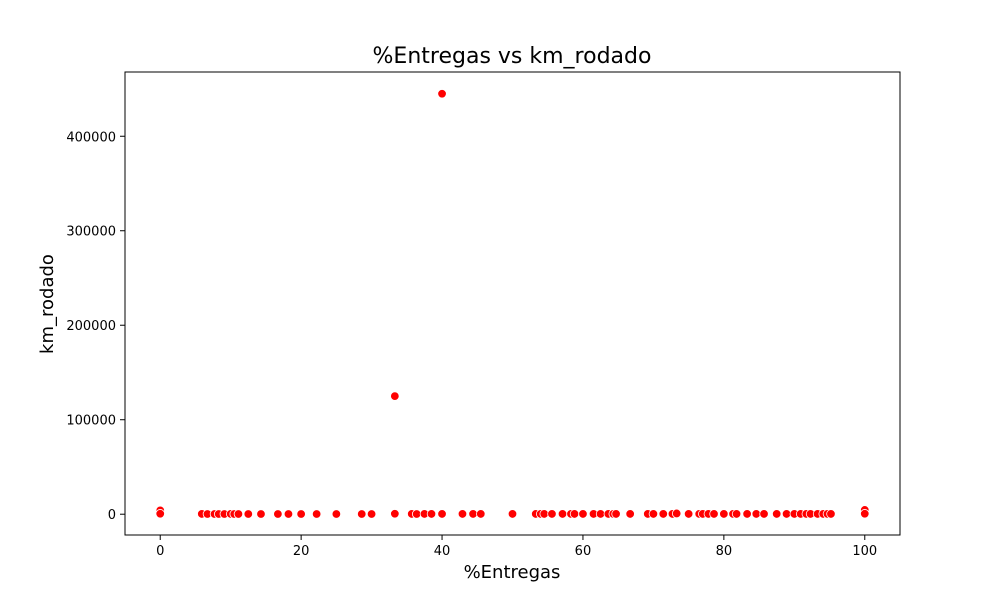 This screenshot has width=1000, height=600. I want to click on x-tick-label: 0, so click(160, 551).